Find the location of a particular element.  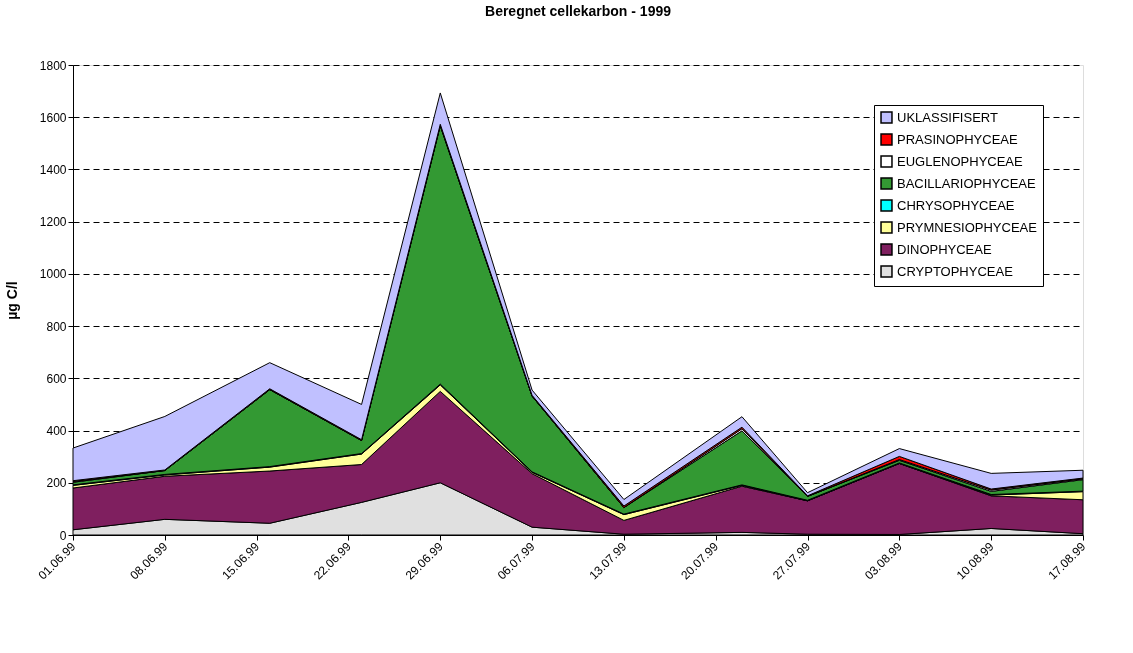

y-tick-label: 800 is located at coordinates (56, 326).